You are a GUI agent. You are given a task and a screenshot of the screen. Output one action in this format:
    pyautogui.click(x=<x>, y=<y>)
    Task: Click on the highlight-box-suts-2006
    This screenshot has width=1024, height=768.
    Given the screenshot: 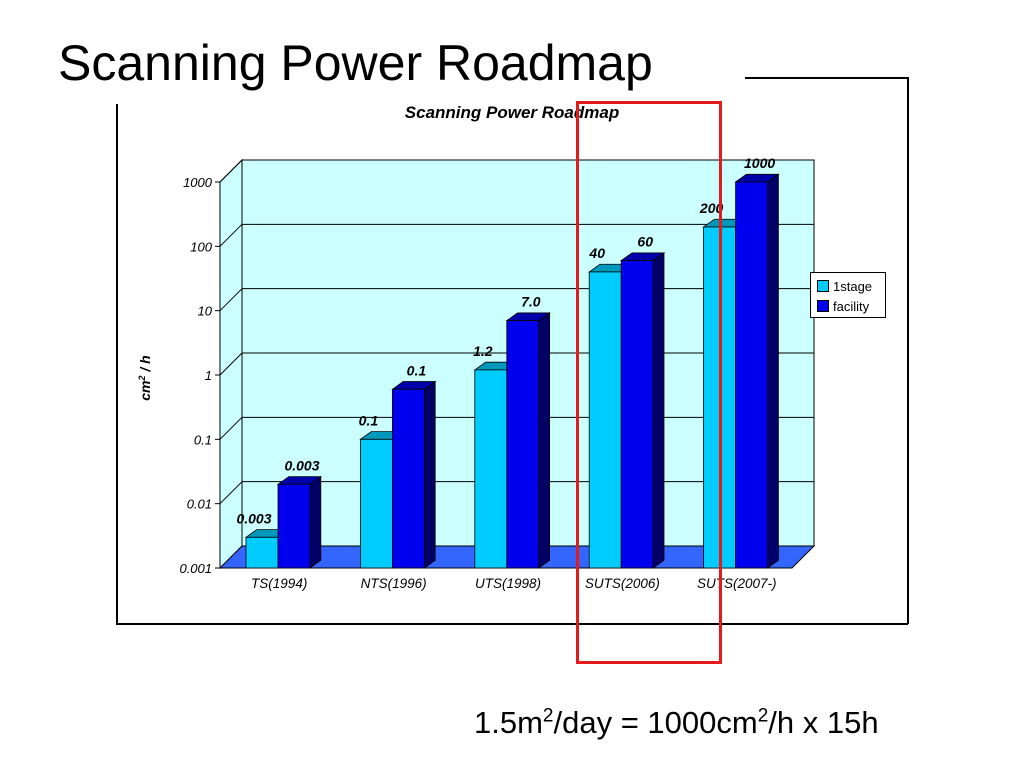 What is the action you would take?
    pyautogui.click(x=649, y=382)
    